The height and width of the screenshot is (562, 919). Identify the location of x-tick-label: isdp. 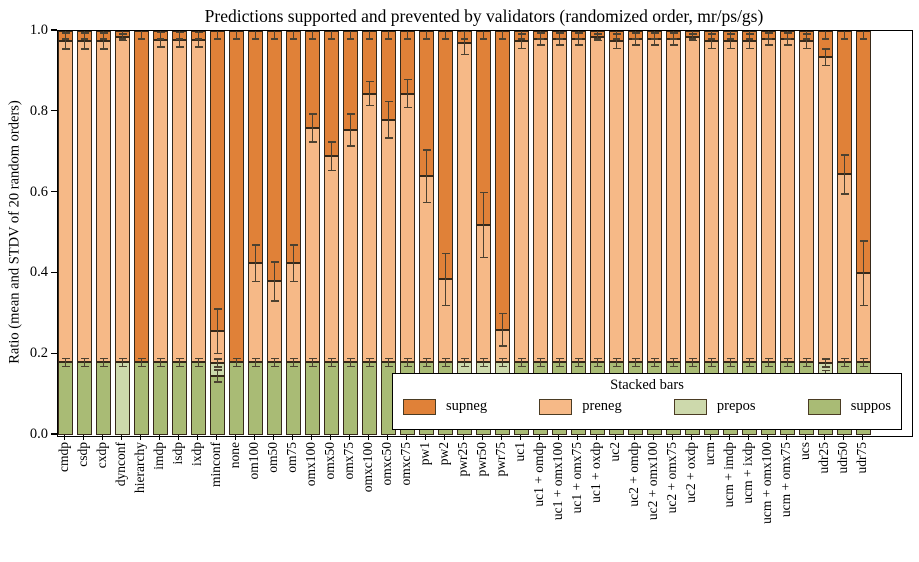
(177, 453).